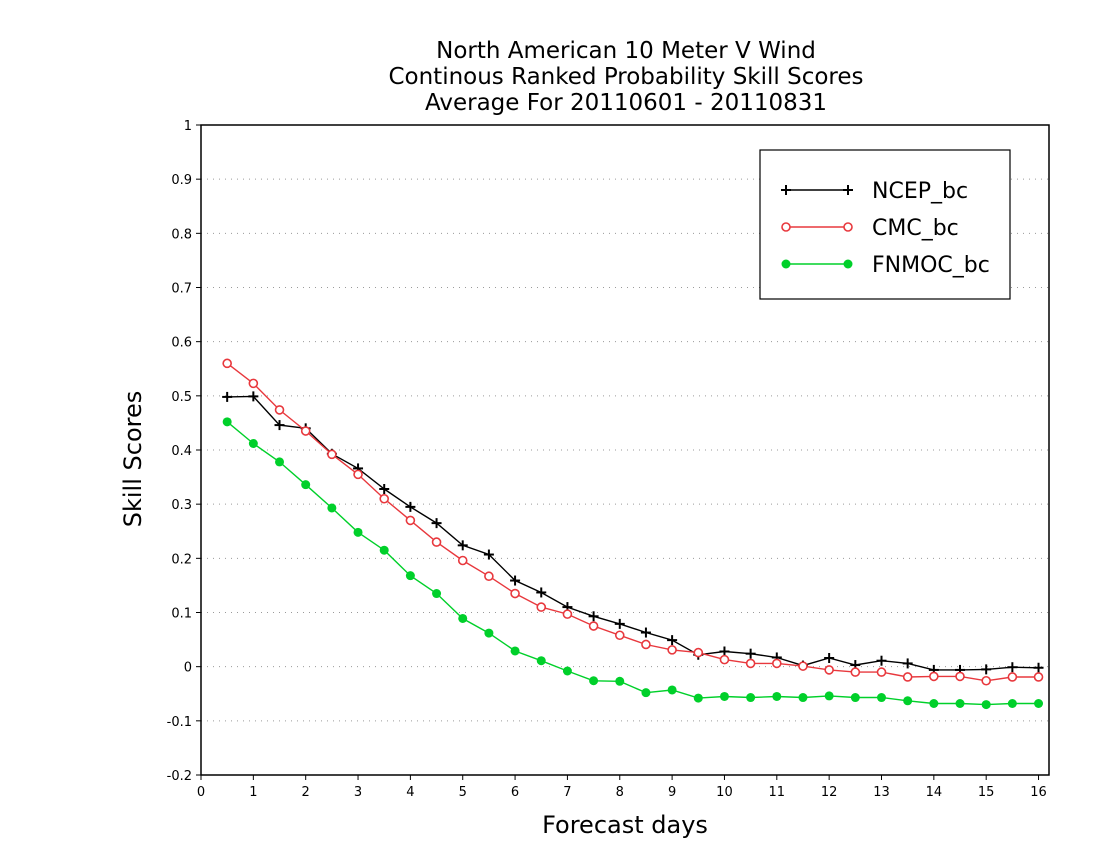 The height and width of the screenshot is (850, 1100). Describe the element at coordinates (463, 792) in the screenshot. I see `x-tick-label: 5` at that location.